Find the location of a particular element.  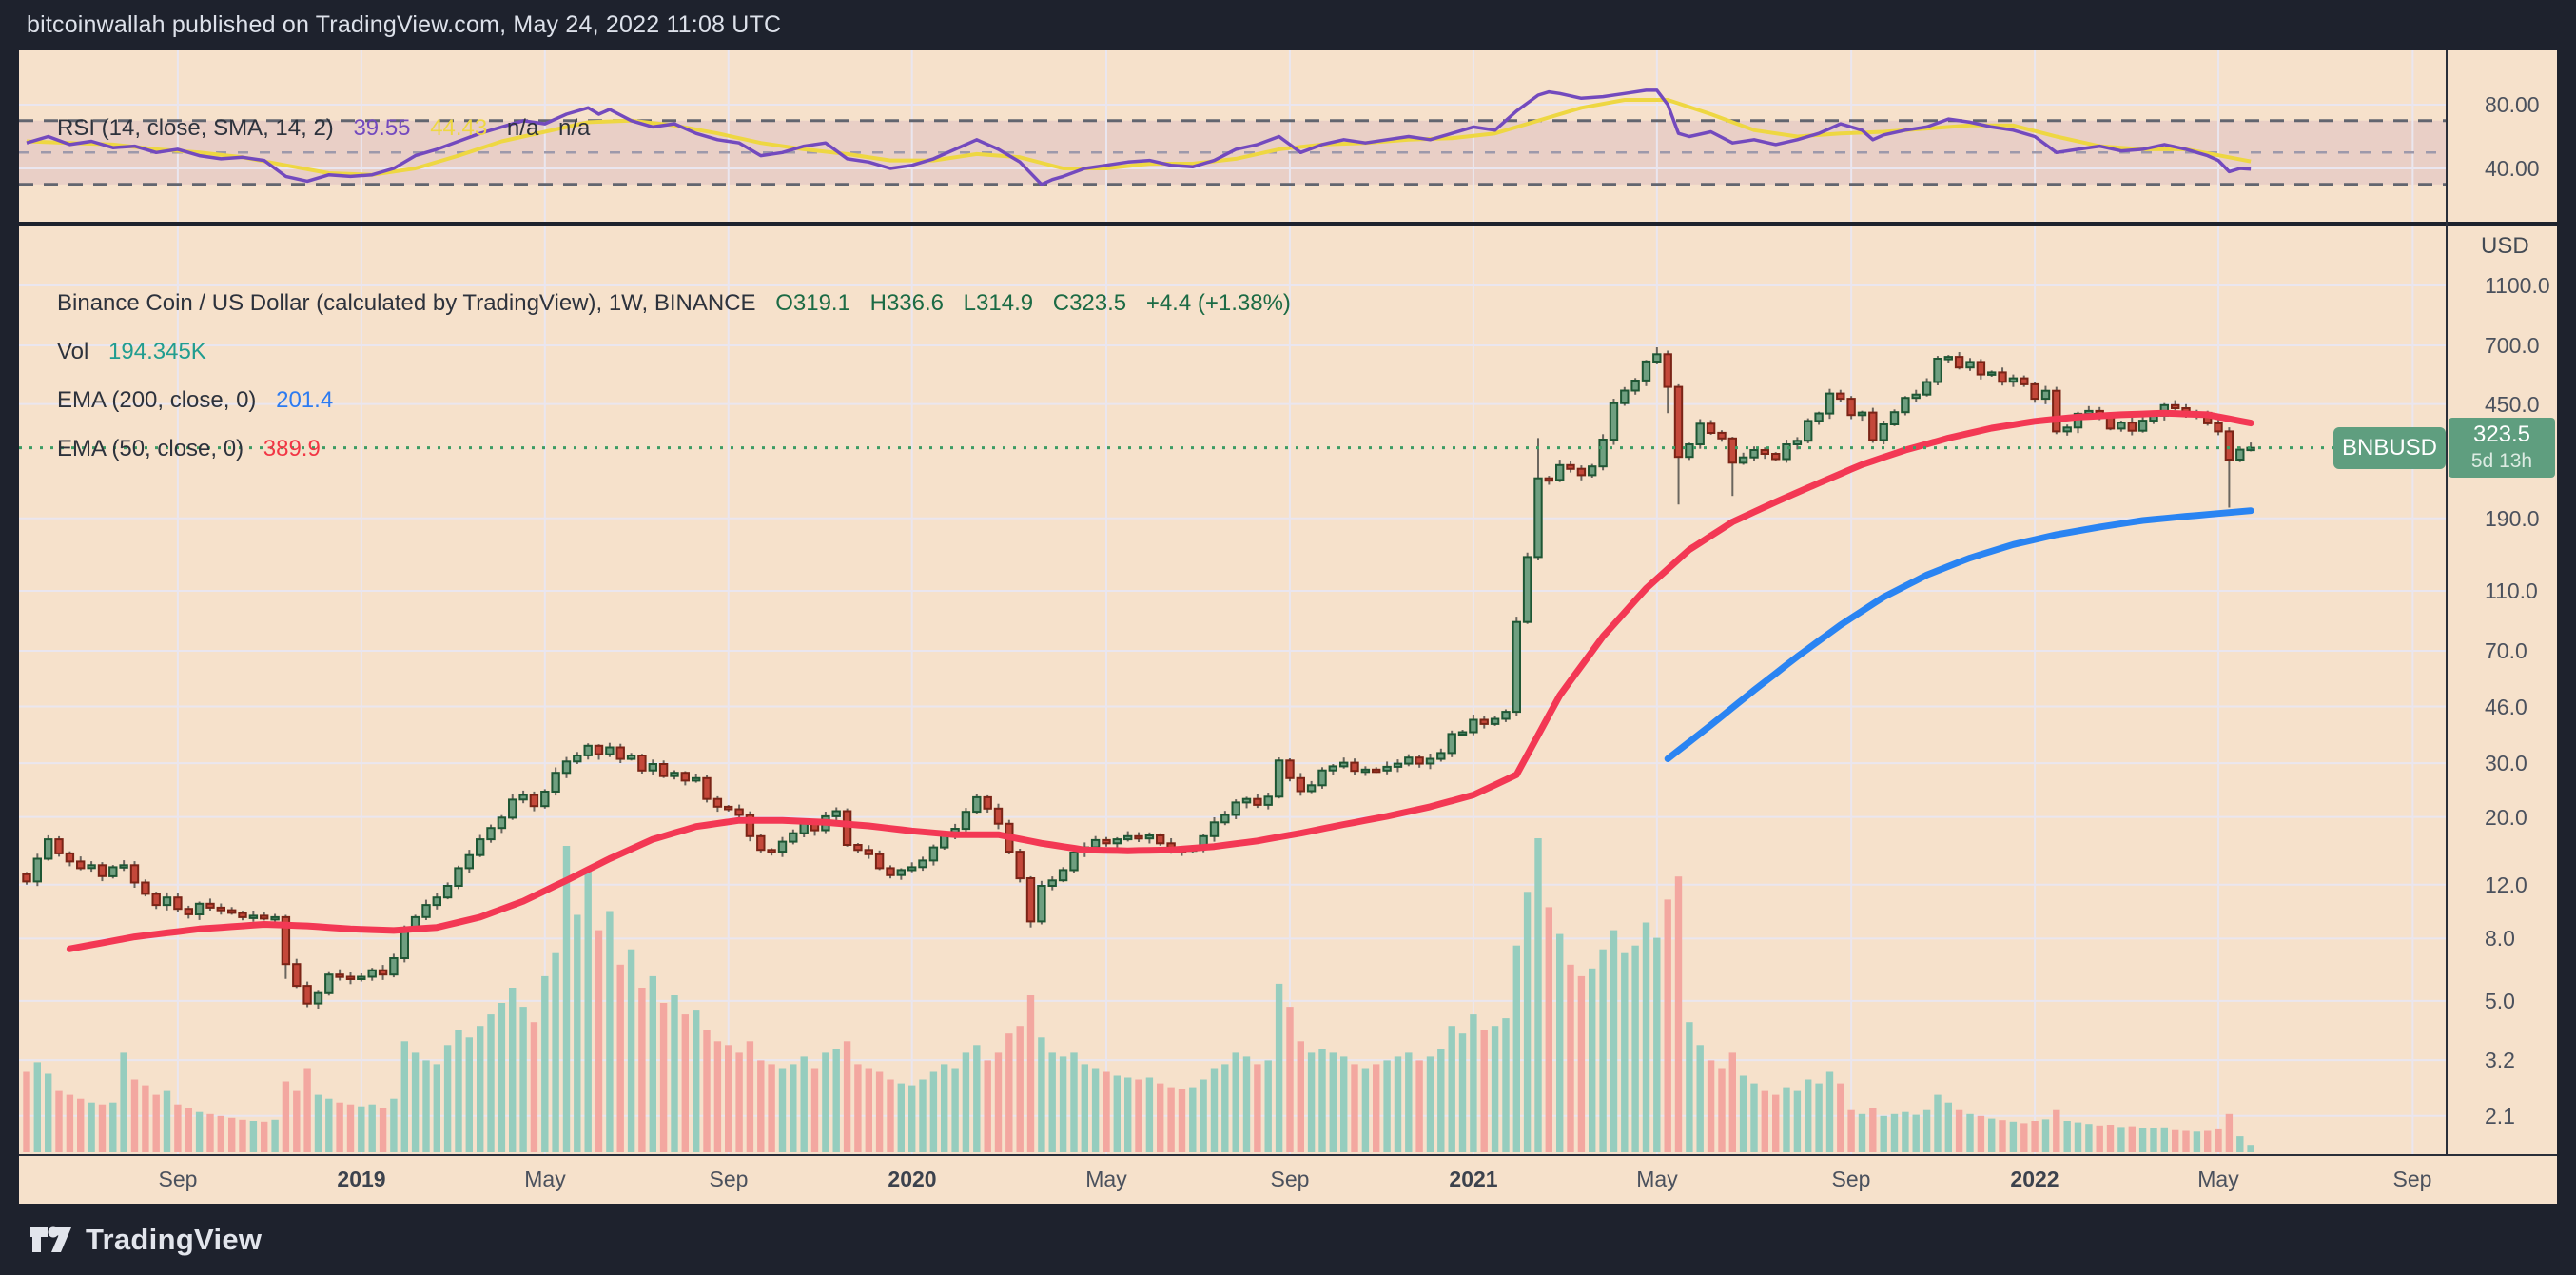

symbol-pill-text: BNBUSD is located at coordinates (2390, 448).